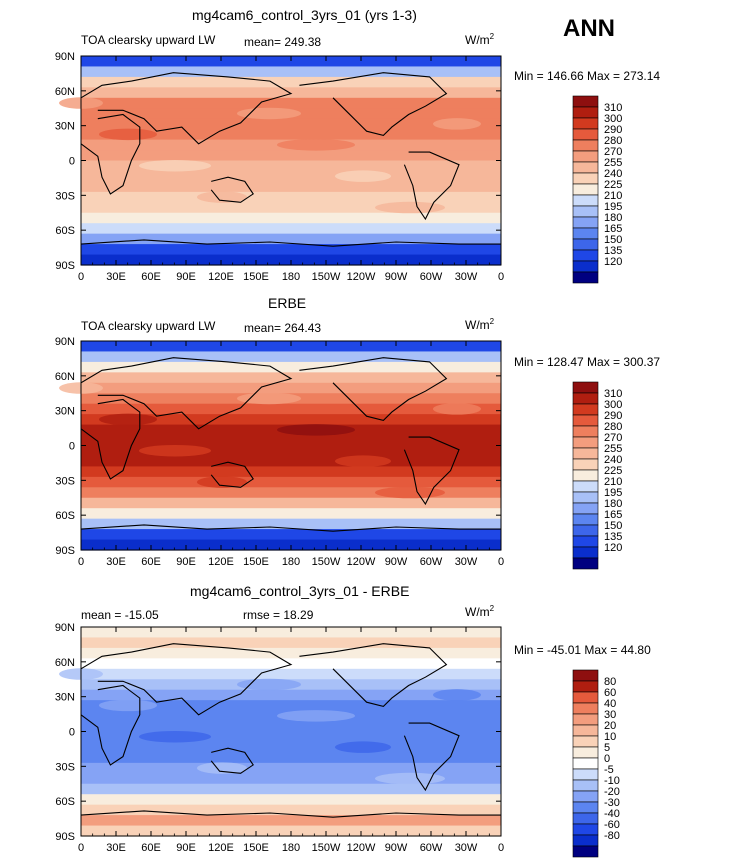 The height and width of the screenshot is (865, 732). I want to click on legend-label: -60, so click(612, 825).